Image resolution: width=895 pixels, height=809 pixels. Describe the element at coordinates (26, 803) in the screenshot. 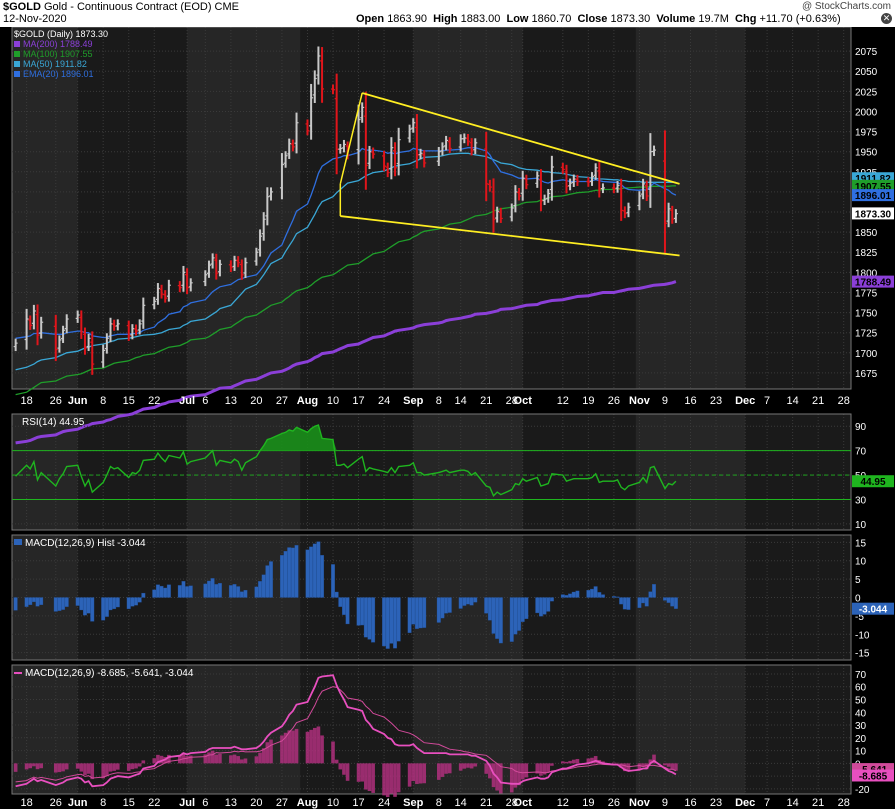

I see `x-axis-tick-label: 18` at that location.